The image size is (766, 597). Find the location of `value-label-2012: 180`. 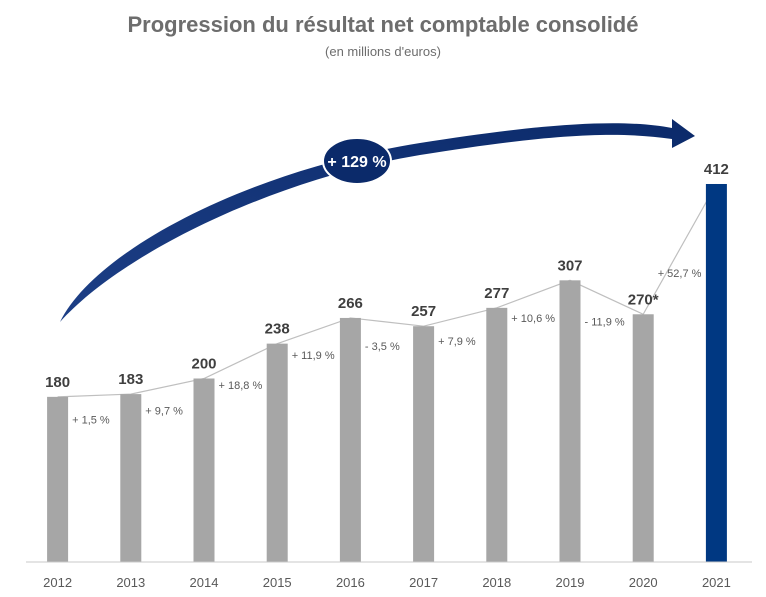

value-label-2012: 180 is located at coordinates (57, 382).